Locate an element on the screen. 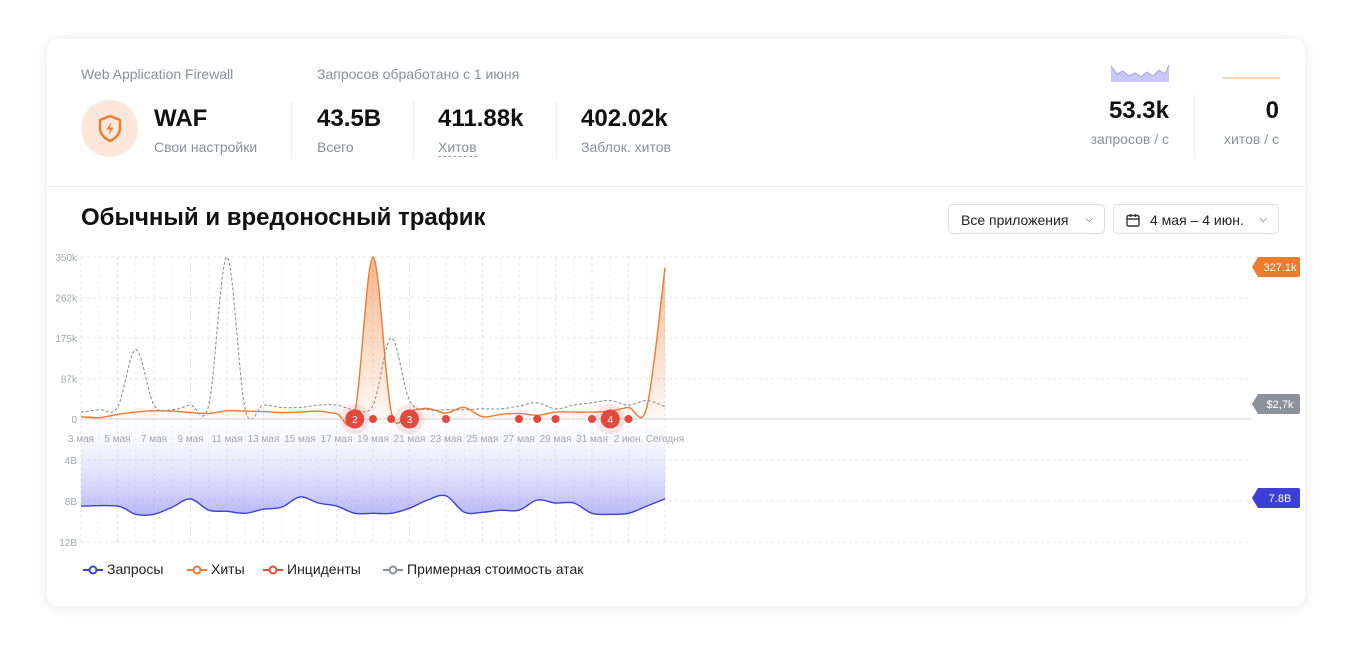 The width and height of the screenshot is (1352, 662). incident-count: 2 is located at coordinates (355, 420).